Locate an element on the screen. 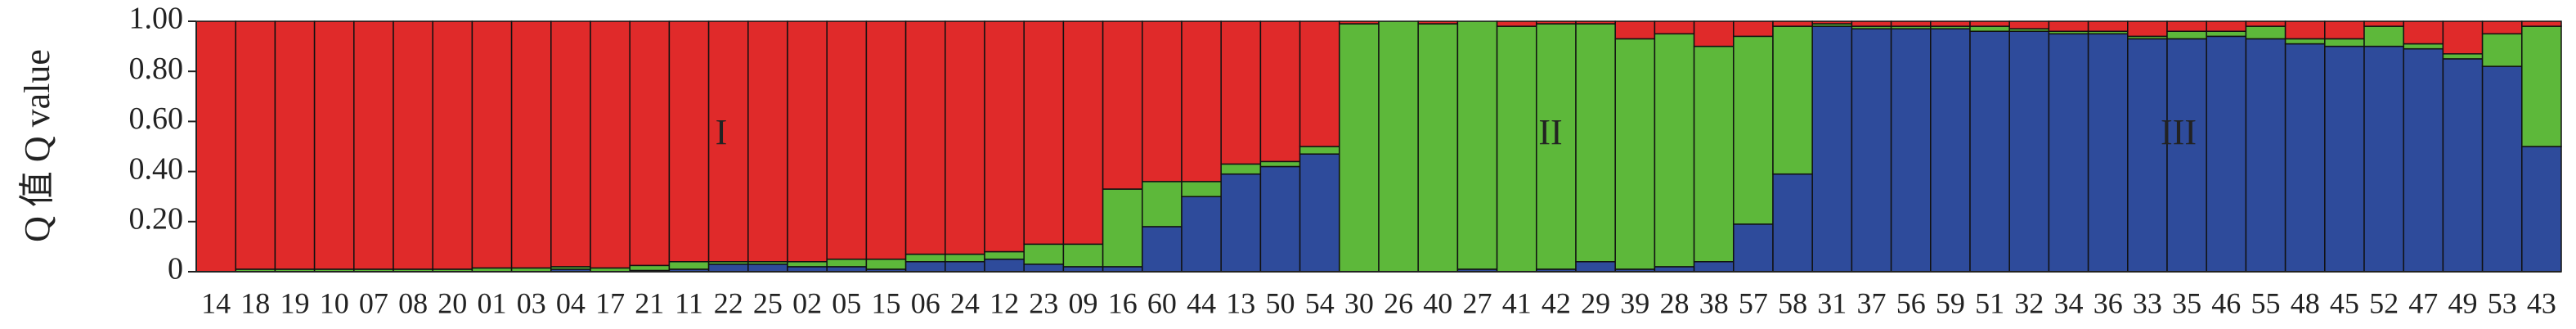 The image size is (2576, 329). x-tick-label: 09 is located at coordinates (1083, 302).